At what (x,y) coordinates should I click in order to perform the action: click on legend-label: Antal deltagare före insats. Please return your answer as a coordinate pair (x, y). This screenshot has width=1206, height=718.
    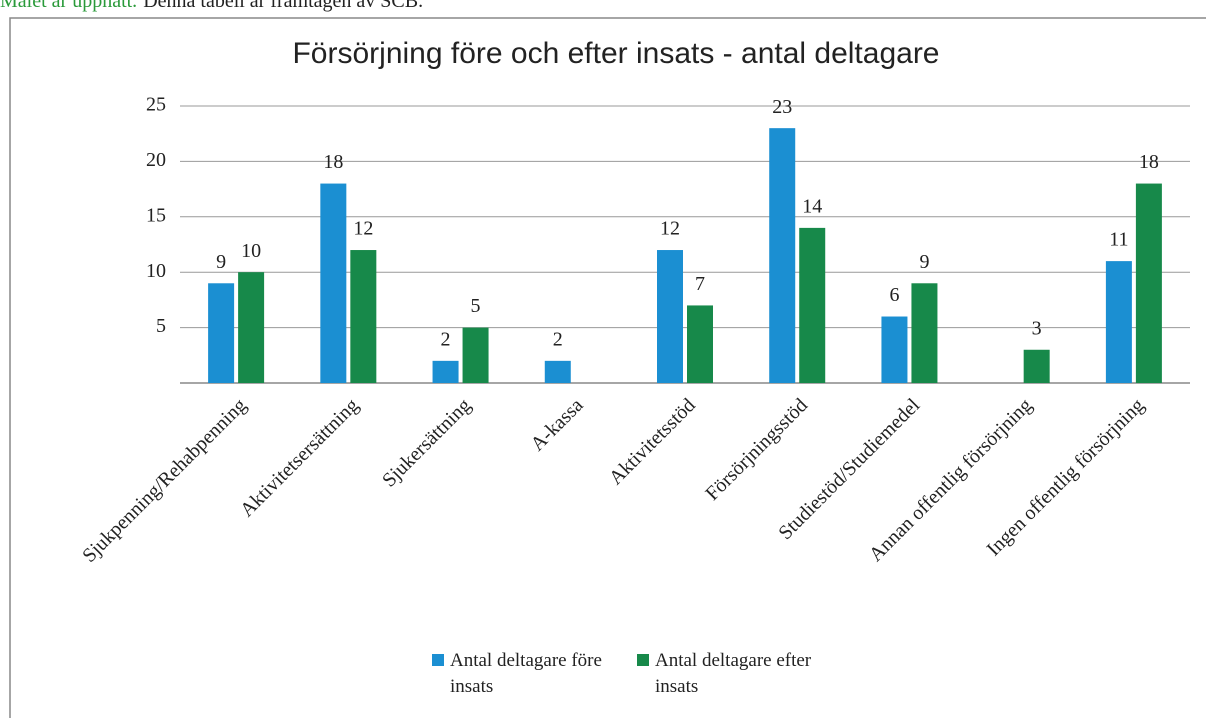
    Looking at the image, I should click on (526, 673).